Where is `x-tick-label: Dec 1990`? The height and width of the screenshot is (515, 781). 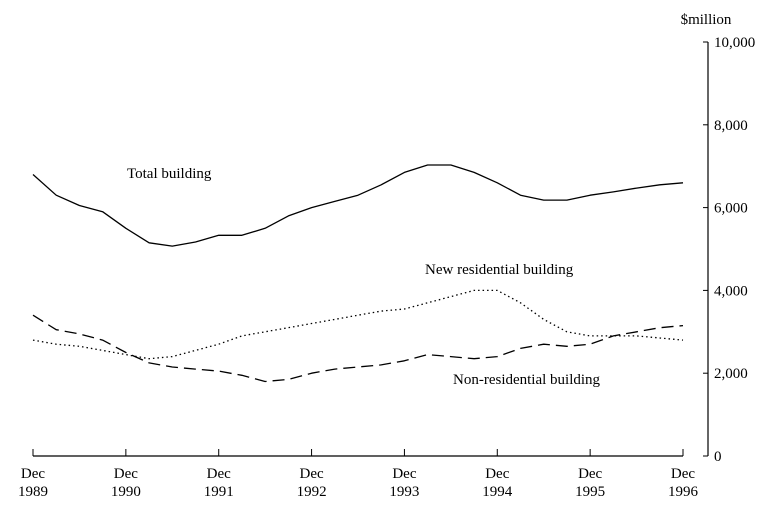
x-tick-label: Dec 1990 is located at coordinates (126, 483).